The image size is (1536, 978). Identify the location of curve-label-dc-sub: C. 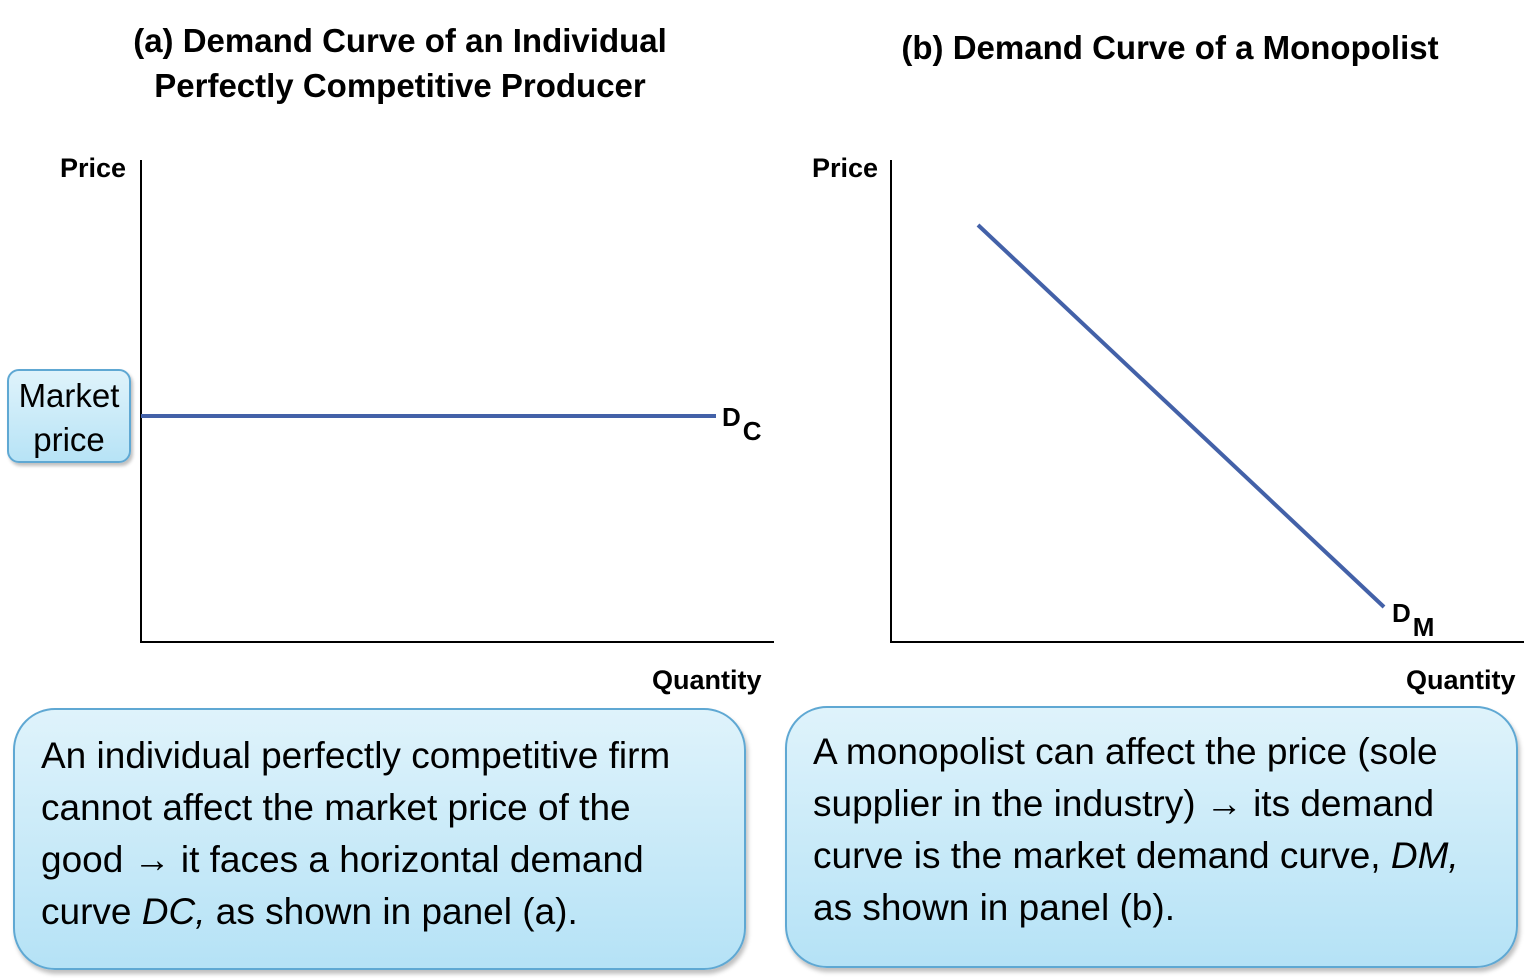
(752, 431).